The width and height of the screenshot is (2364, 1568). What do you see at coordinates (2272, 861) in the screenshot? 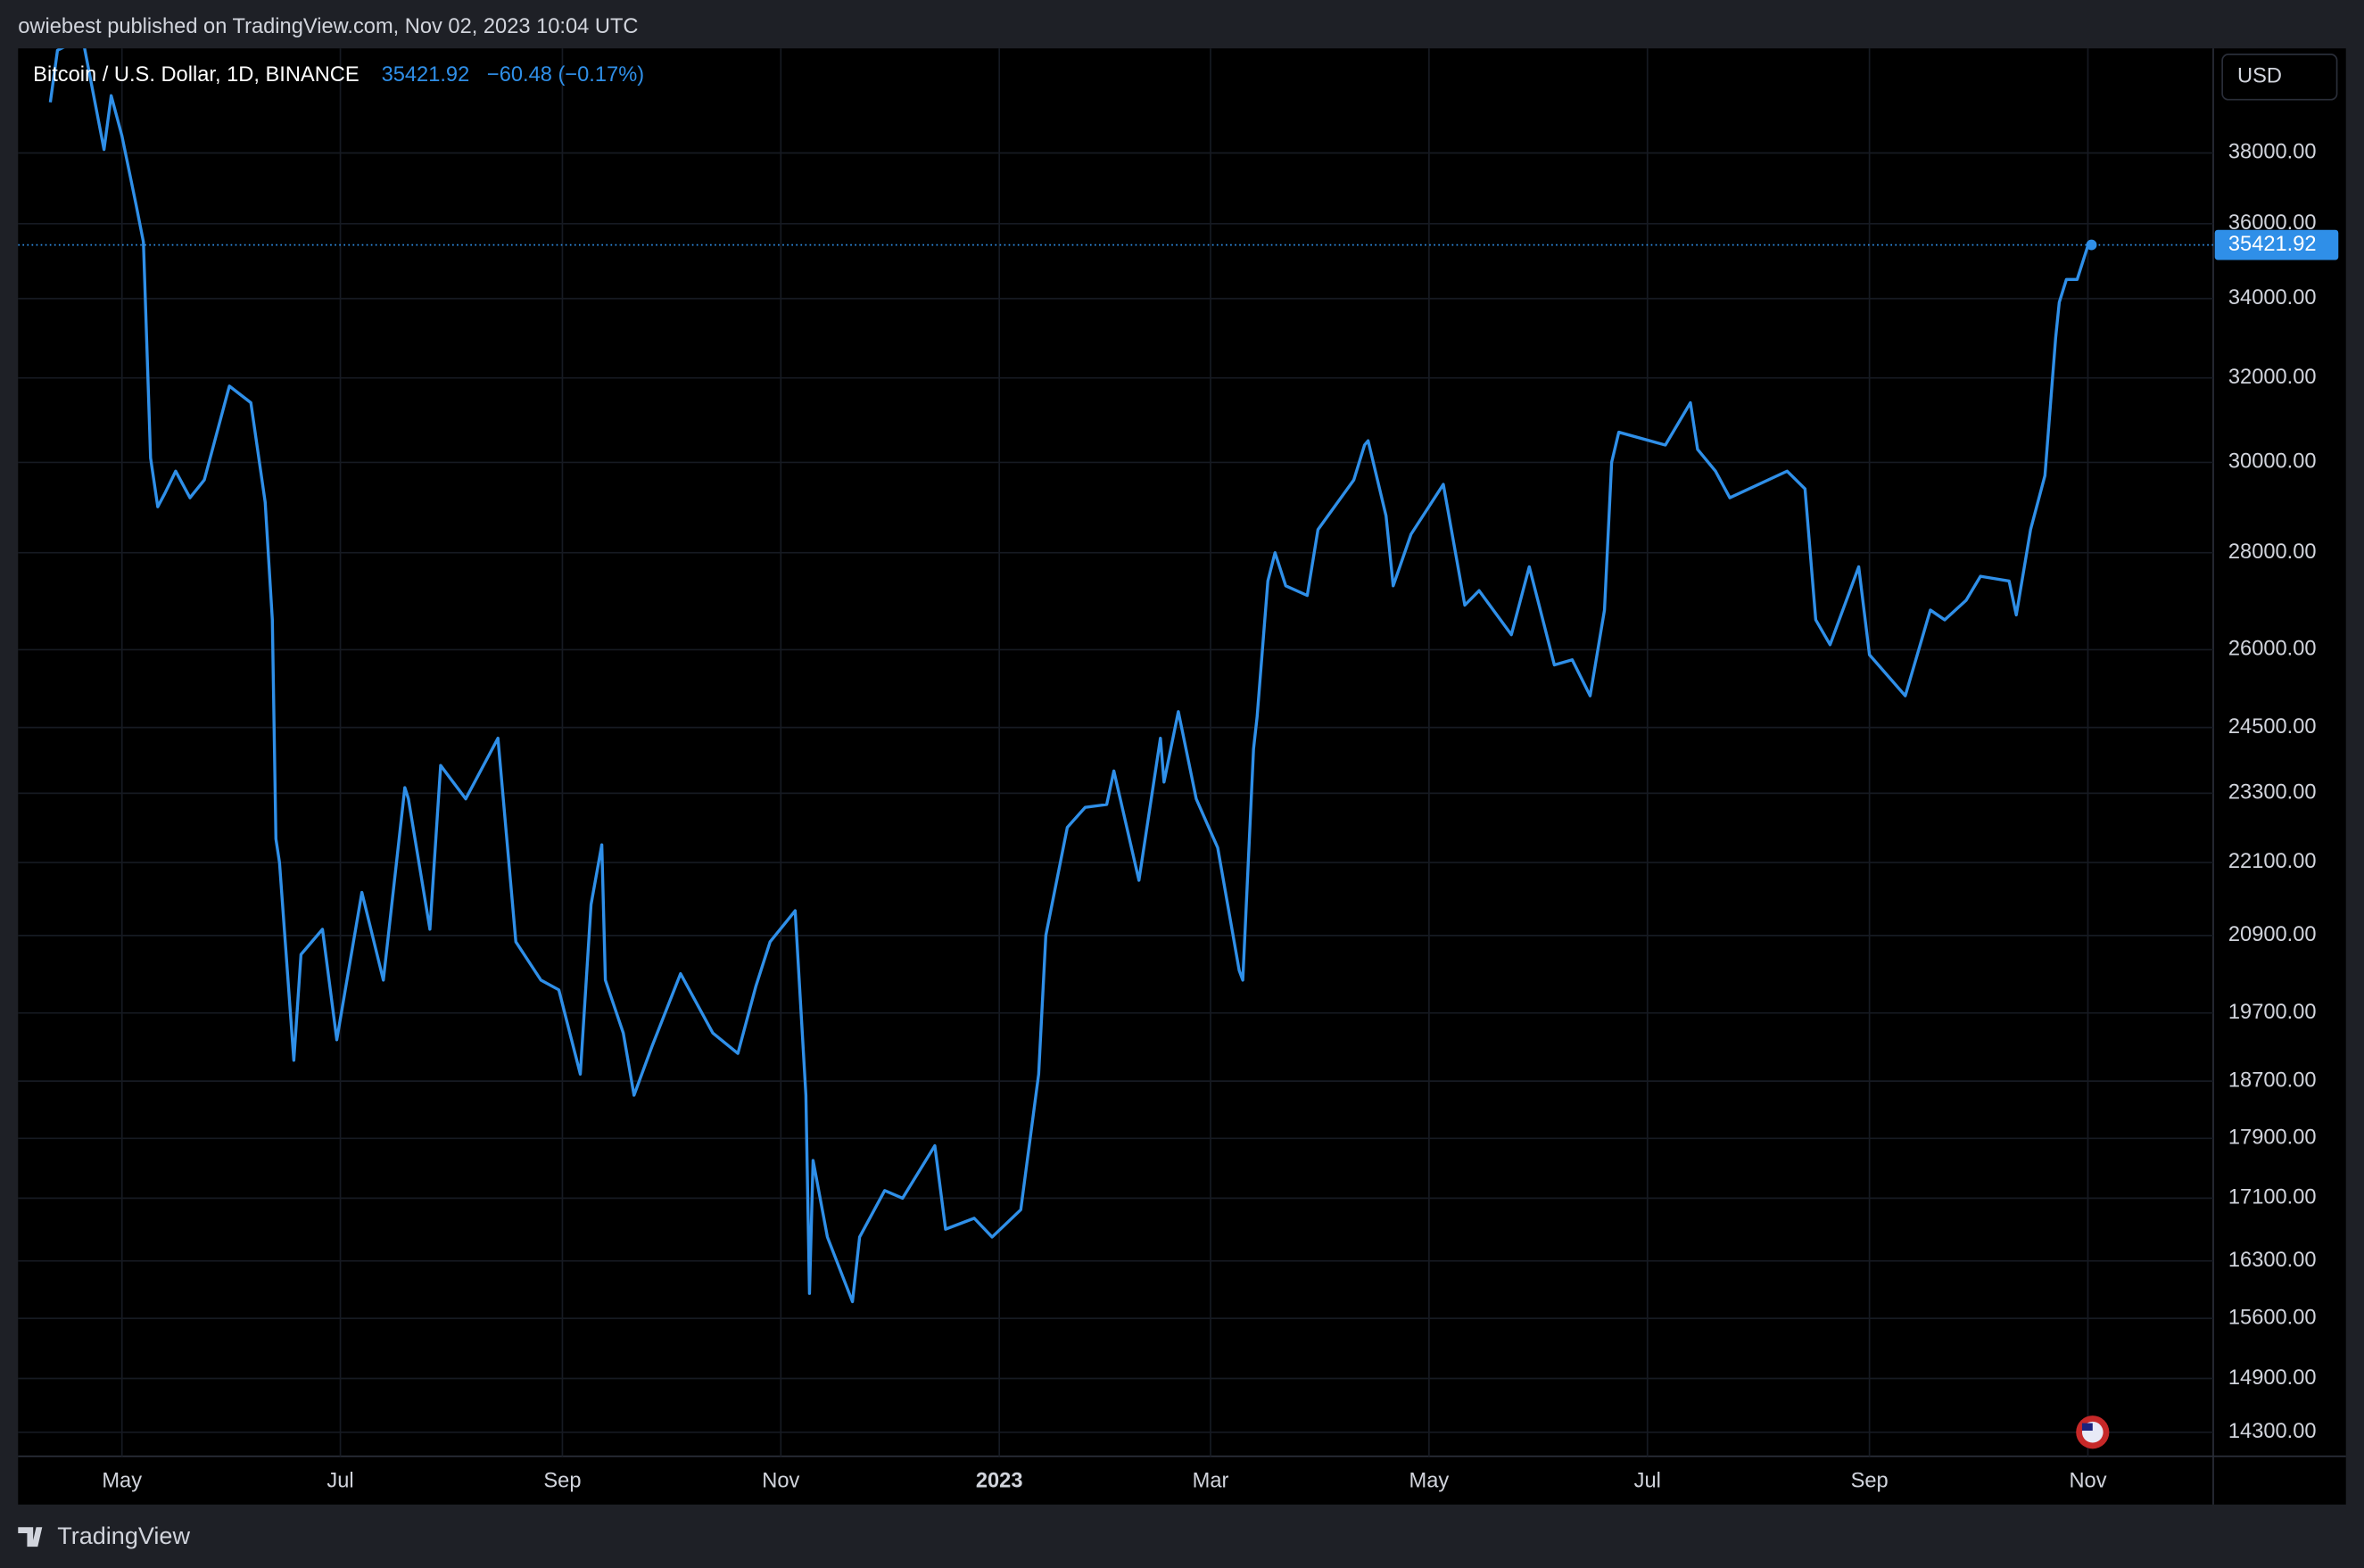
I see `y-tick-label: 22100.00` at bounding box center [2272, 861].